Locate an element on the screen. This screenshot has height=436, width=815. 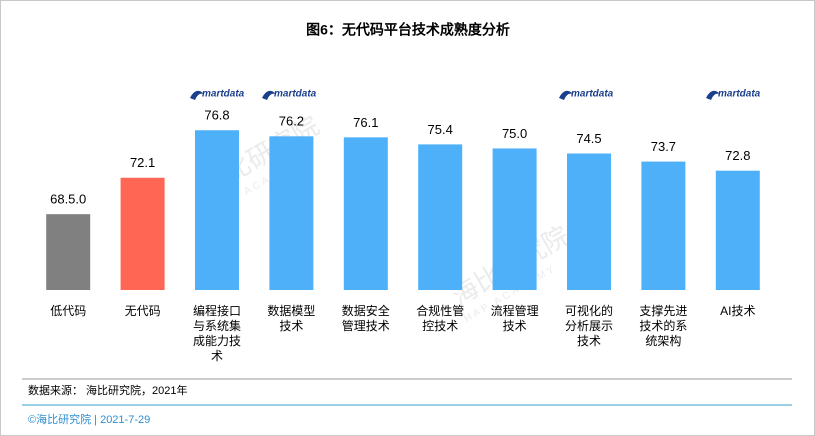
label-line: 分析展示 is located at coordinates (589, 326).